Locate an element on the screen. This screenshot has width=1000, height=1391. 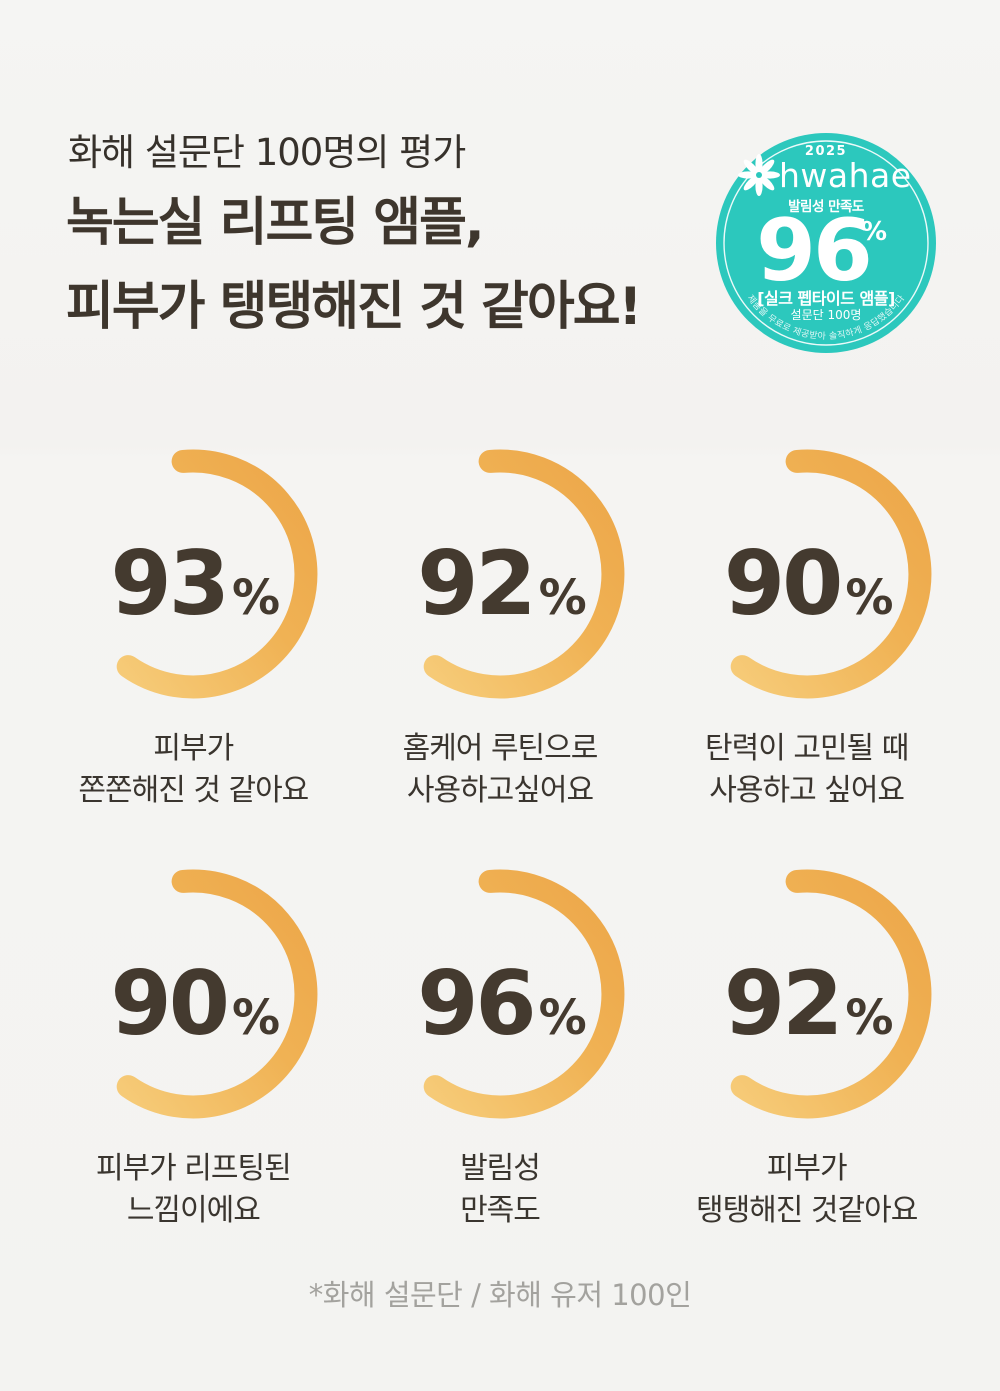
page-title-line1: 녹는실 리프팅 앰플, is located at coordinates (275, 223).